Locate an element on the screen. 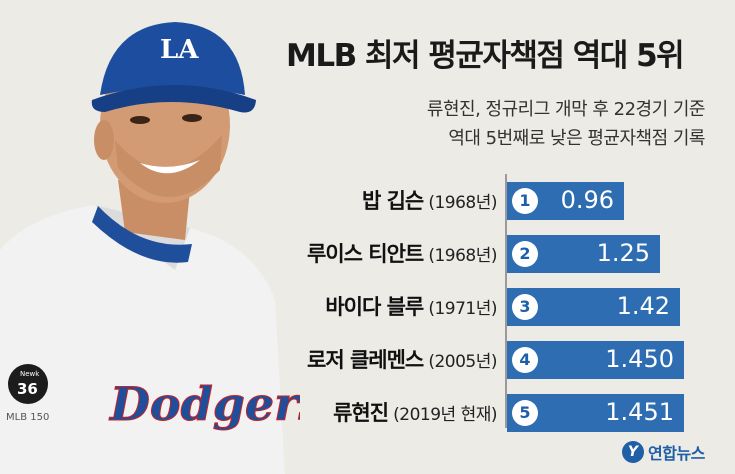 The image size is (735, 474). pitcher-name: 바이다 블루 is located at coordinates (374, 307).